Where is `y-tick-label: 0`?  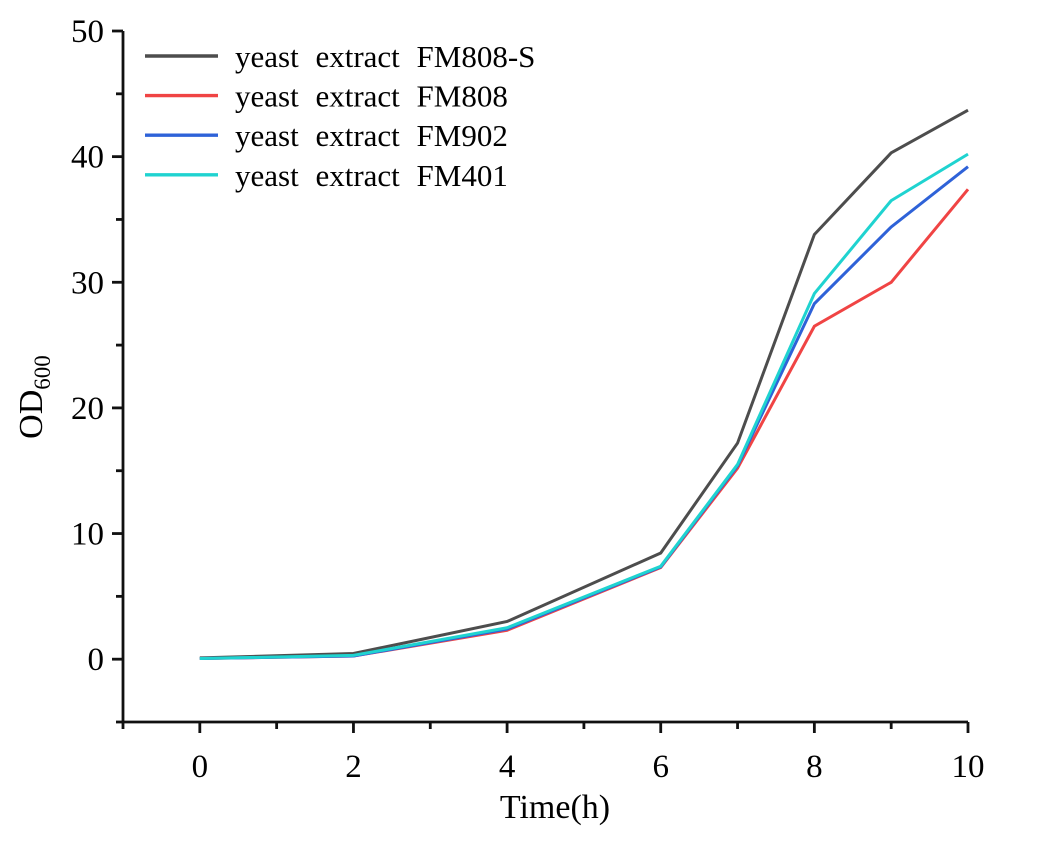
y-tick-label: 0 is located at coordinates (96, 660).